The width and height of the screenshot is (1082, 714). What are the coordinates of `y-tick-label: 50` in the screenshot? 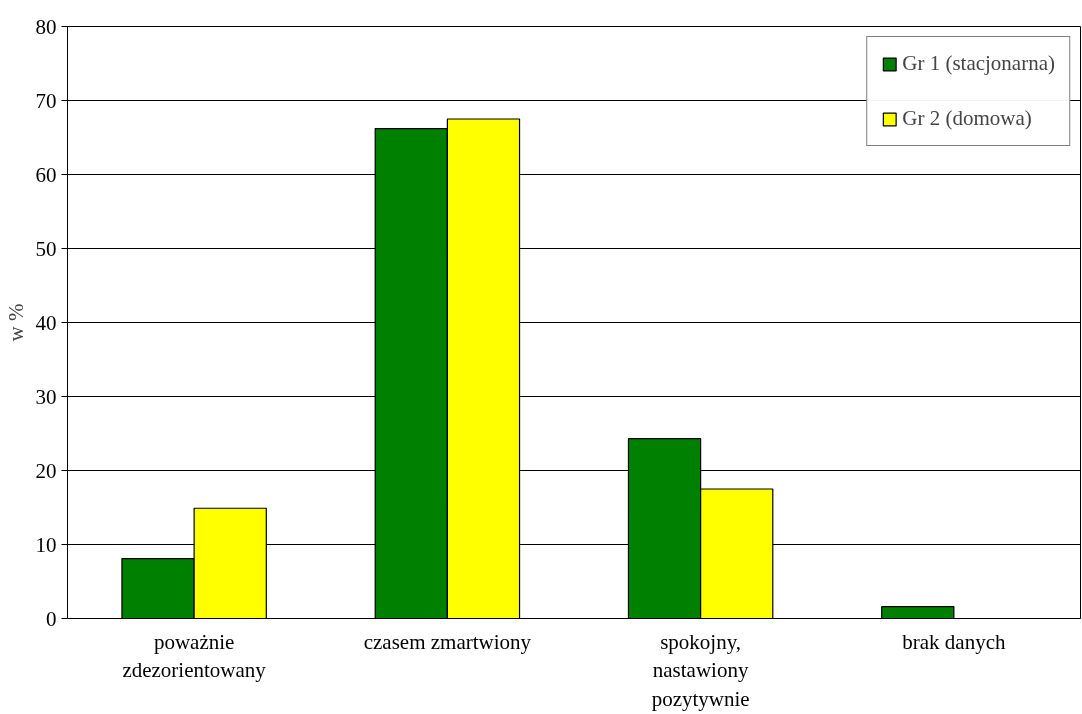 It's located at (46, 248).